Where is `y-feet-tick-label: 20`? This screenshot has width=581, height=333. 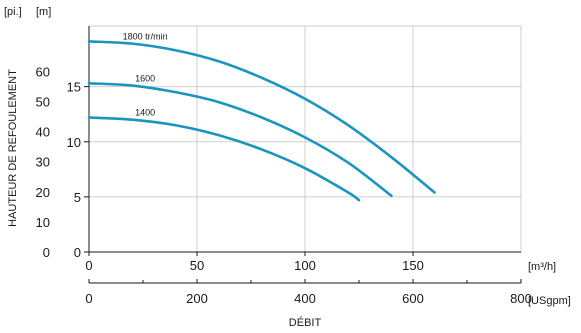 y-feet-tick-label: 20 is located at coordinates (43, 192).